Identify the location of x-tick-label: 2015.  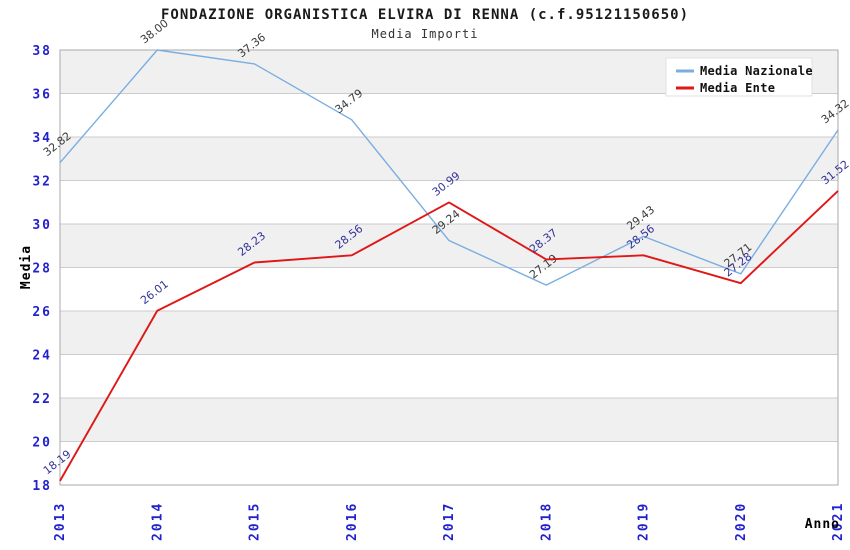
(255, 521).